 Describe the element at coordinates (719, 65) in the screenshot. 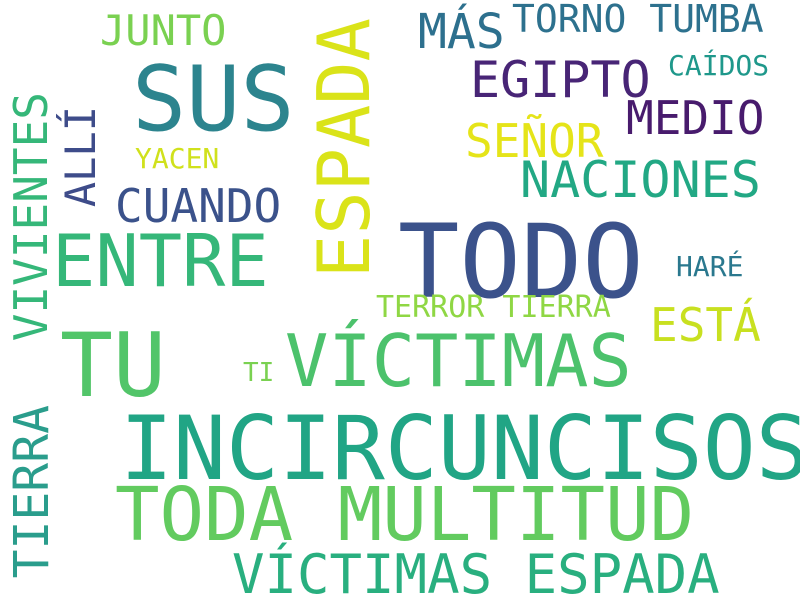

I see `word-caidos: CAÍDOS` at that location.